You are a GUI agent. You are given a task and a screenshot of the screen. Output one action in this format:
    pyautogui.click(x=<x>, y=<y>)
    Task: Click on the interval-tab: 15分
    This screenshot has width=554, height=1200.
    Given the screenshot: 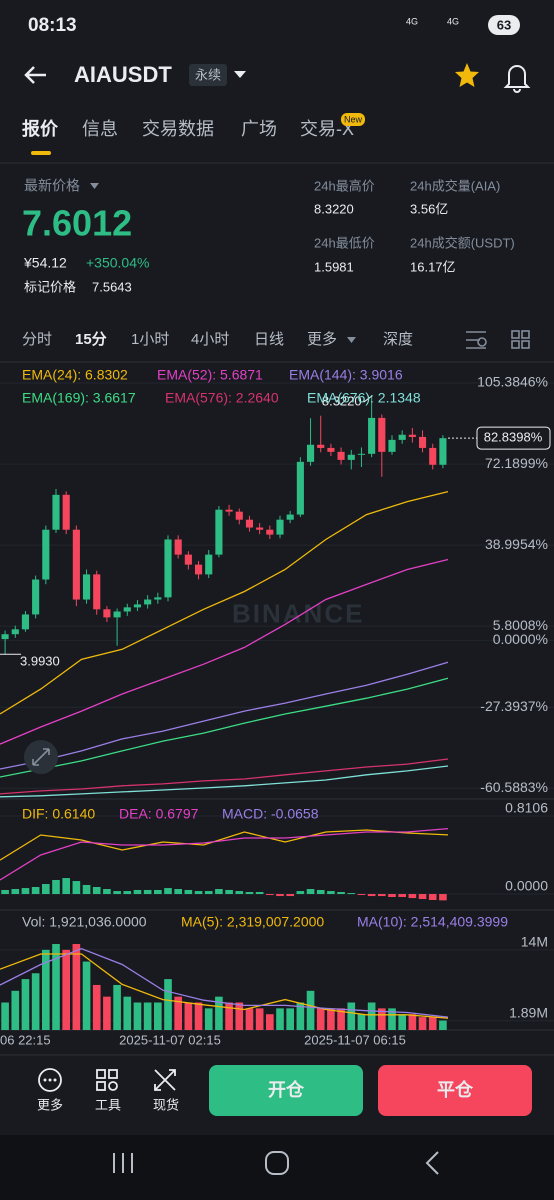 What is the action you would take?
    pyautogui.click(x=91, y=339)
    